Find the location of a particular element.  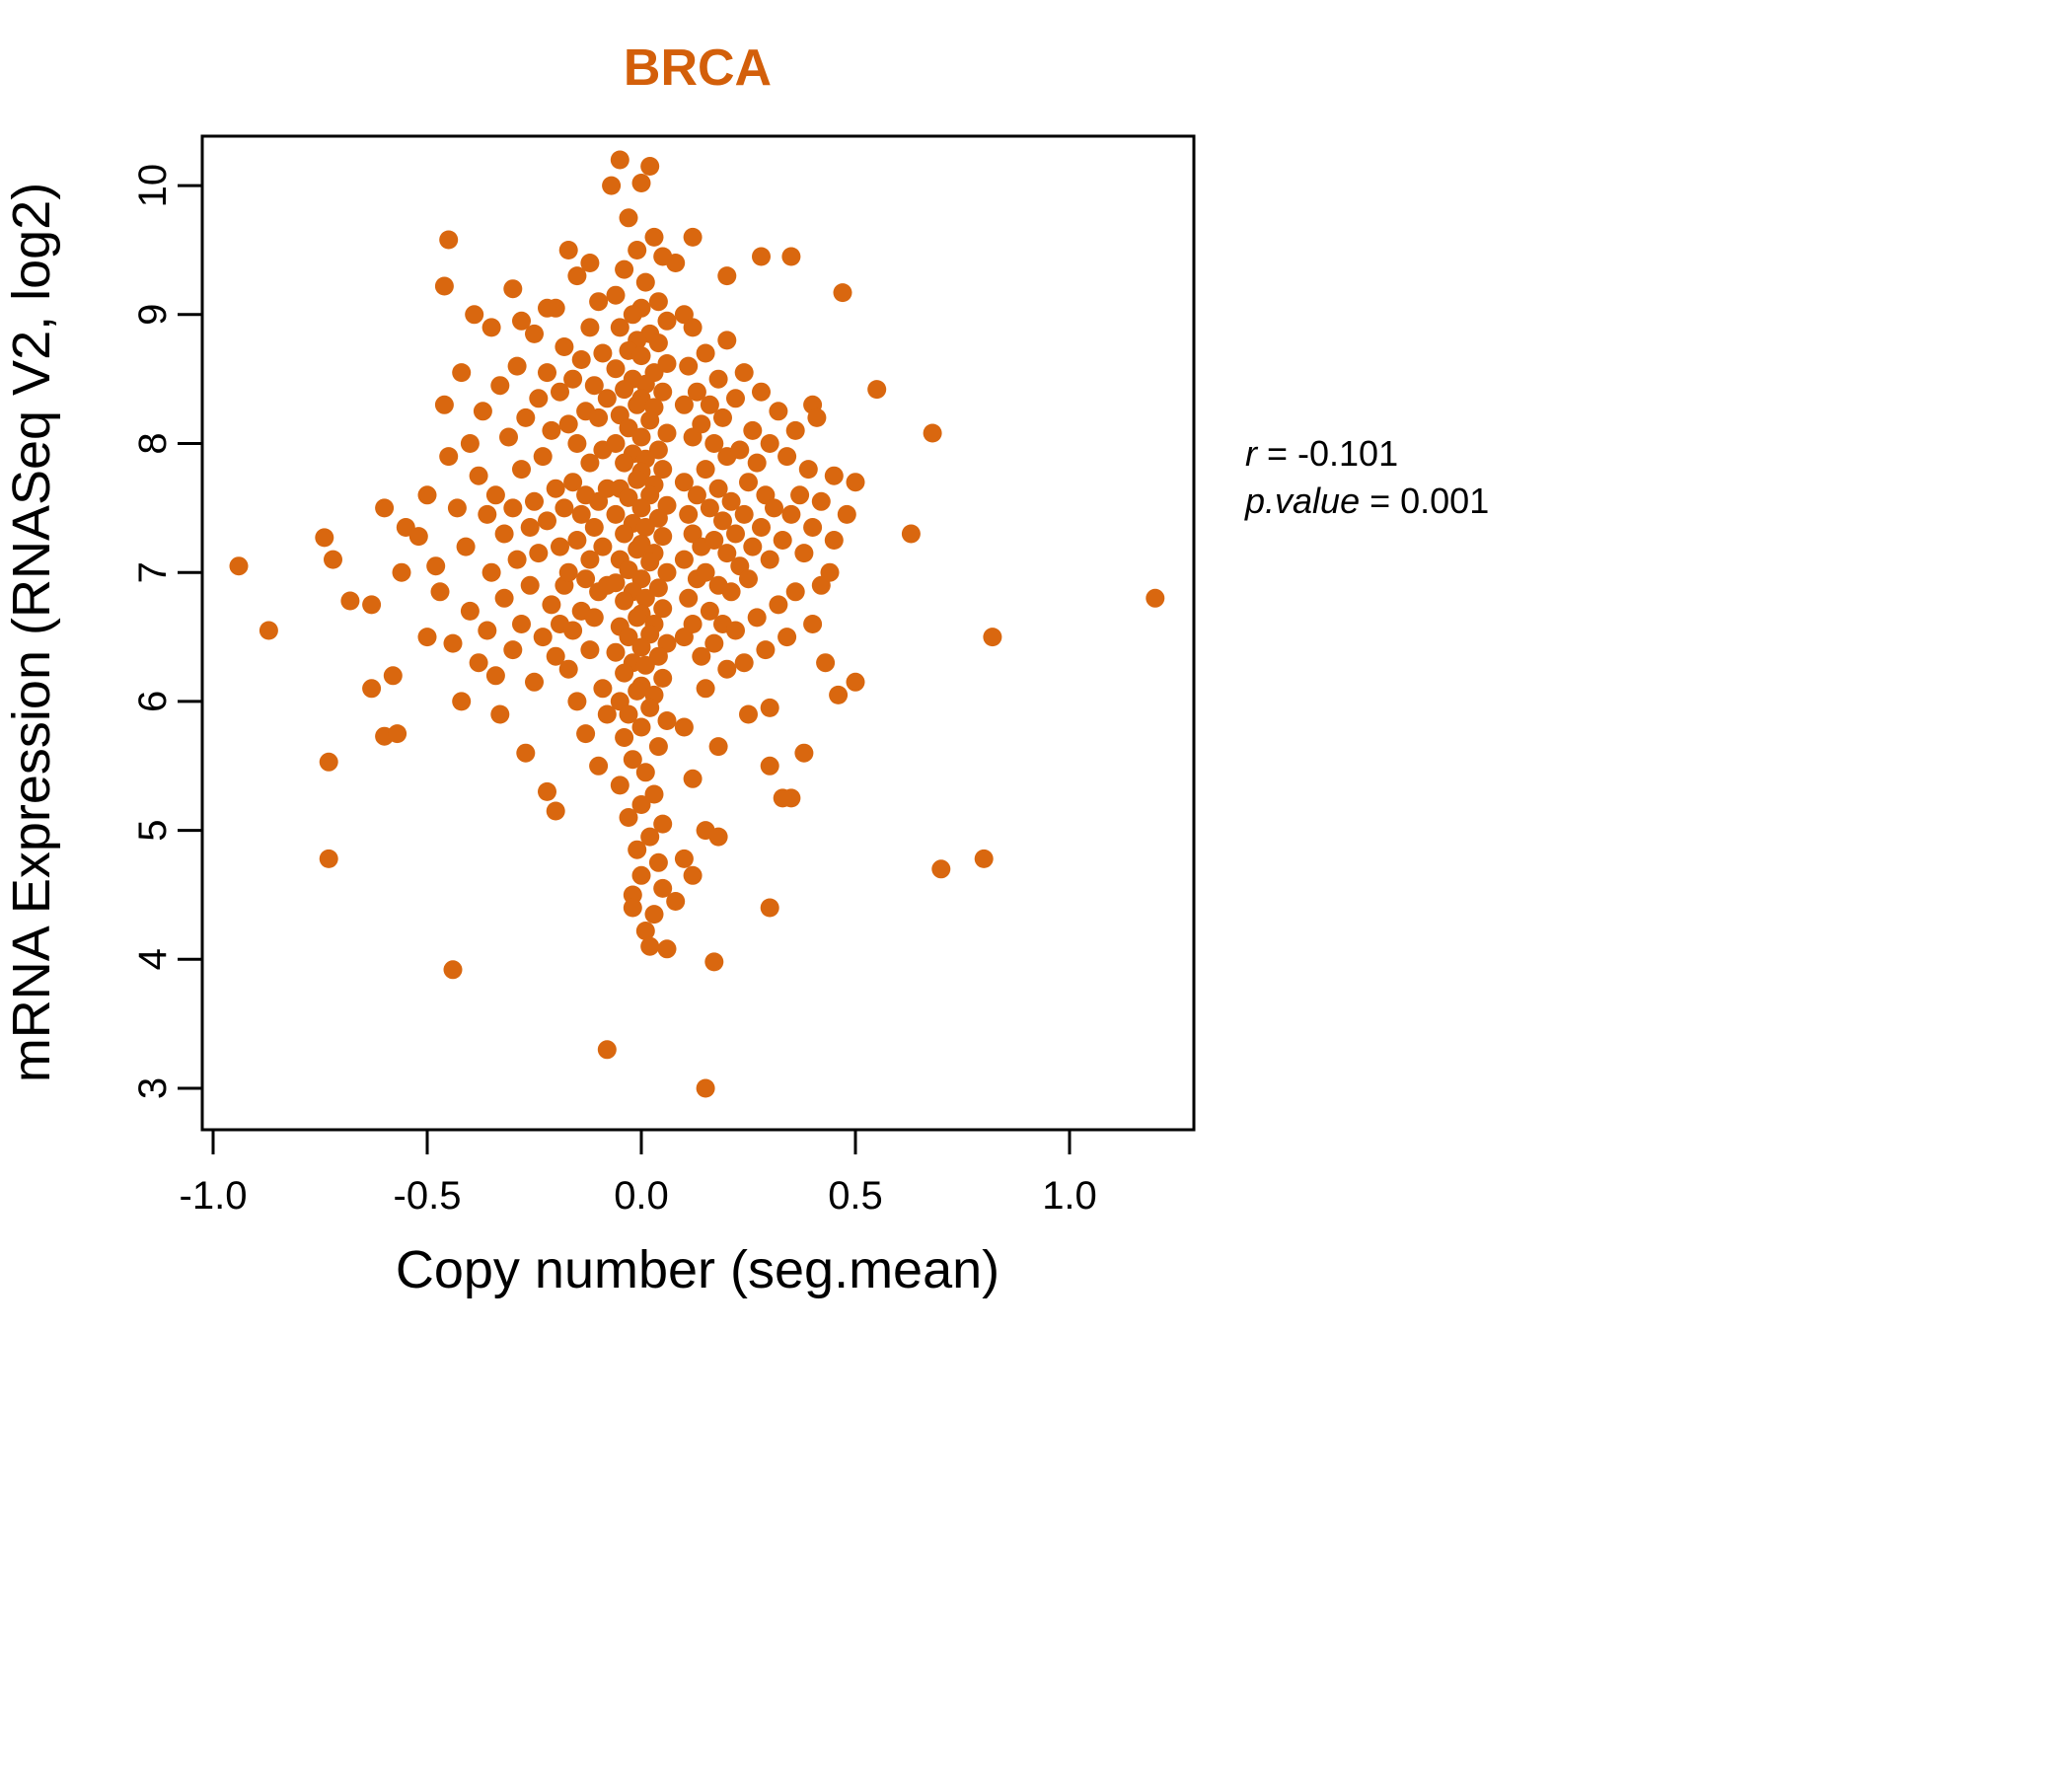

y-tick-label: 7 is located at coordinates (153, 572).